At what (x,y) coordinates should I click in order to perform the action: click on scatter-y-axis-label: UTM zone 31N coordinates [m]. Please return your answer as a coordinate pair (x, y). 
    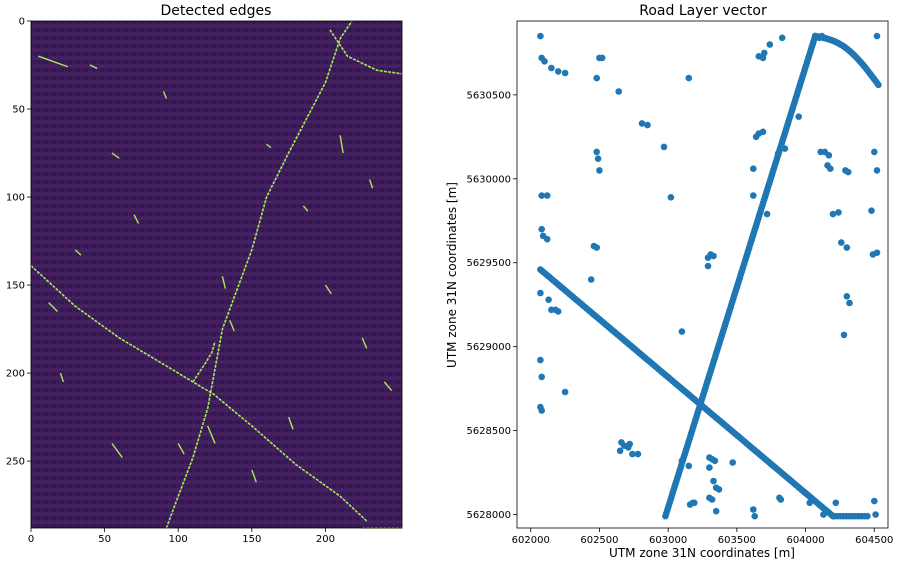
    Looking at the image, I should click on (452, 275).